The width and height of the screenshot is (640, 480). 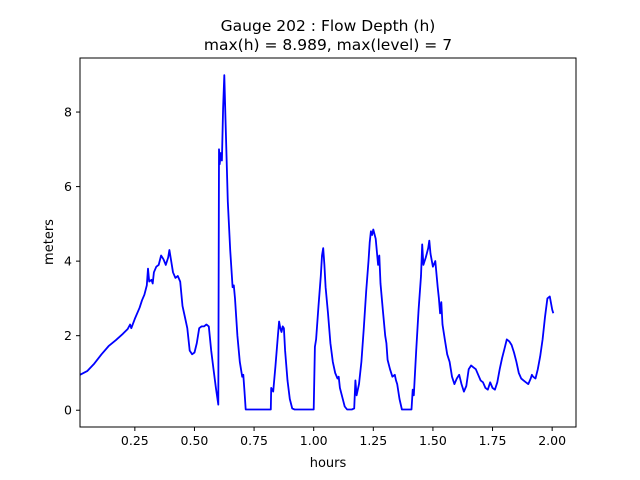 What do you see at coordinates (49, 242) in the screenshot?
I see `y-axis-label: meters` at bounding box center [49, 242].